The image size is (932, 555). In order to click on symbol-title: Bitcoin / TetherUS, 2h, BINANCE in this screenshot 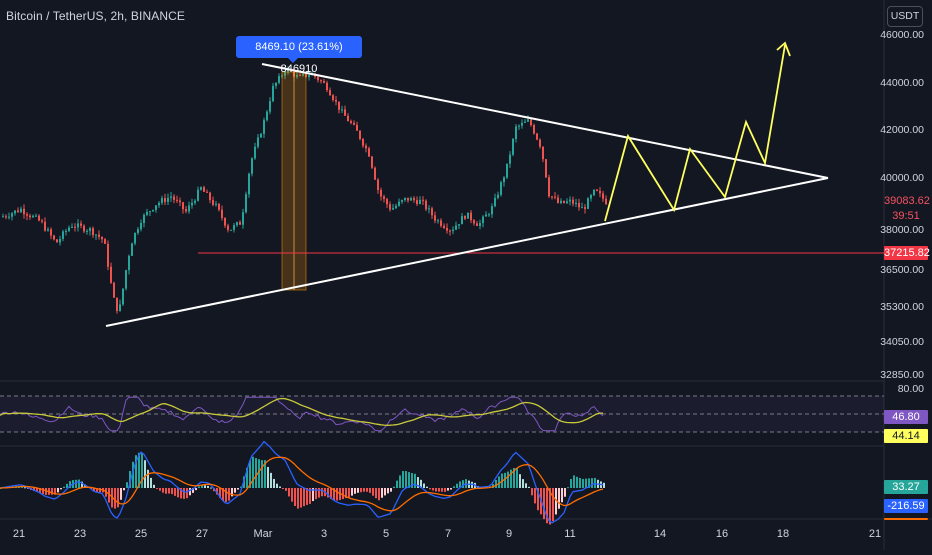, I will do `click(95, 16)`.